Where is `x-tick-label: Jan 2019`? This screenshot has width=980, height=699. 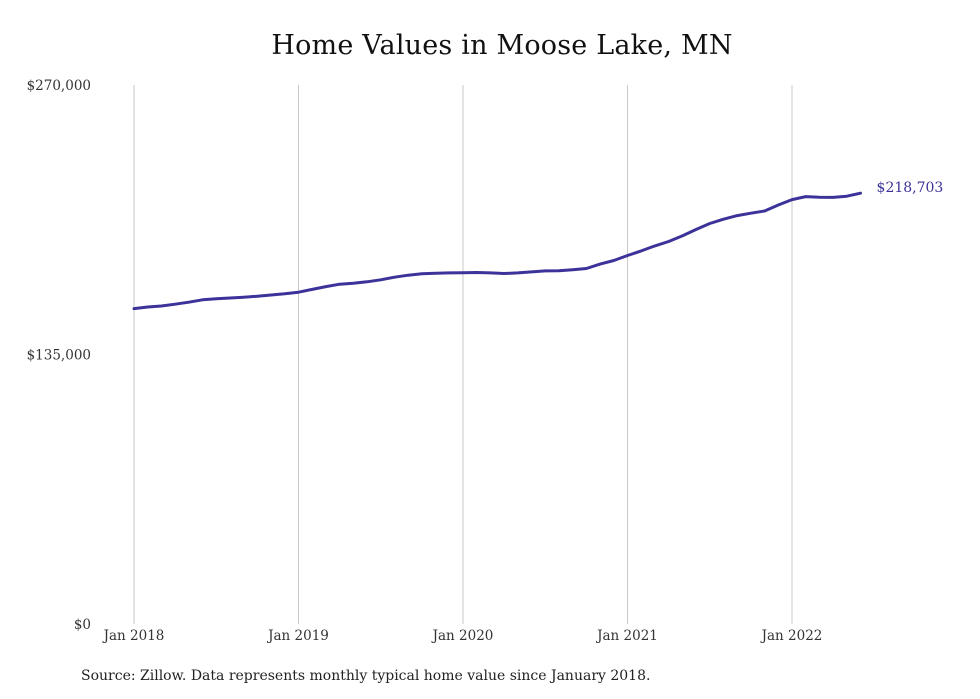
x-tick-label: Jan 2019 is located at coordinates (297, 636).